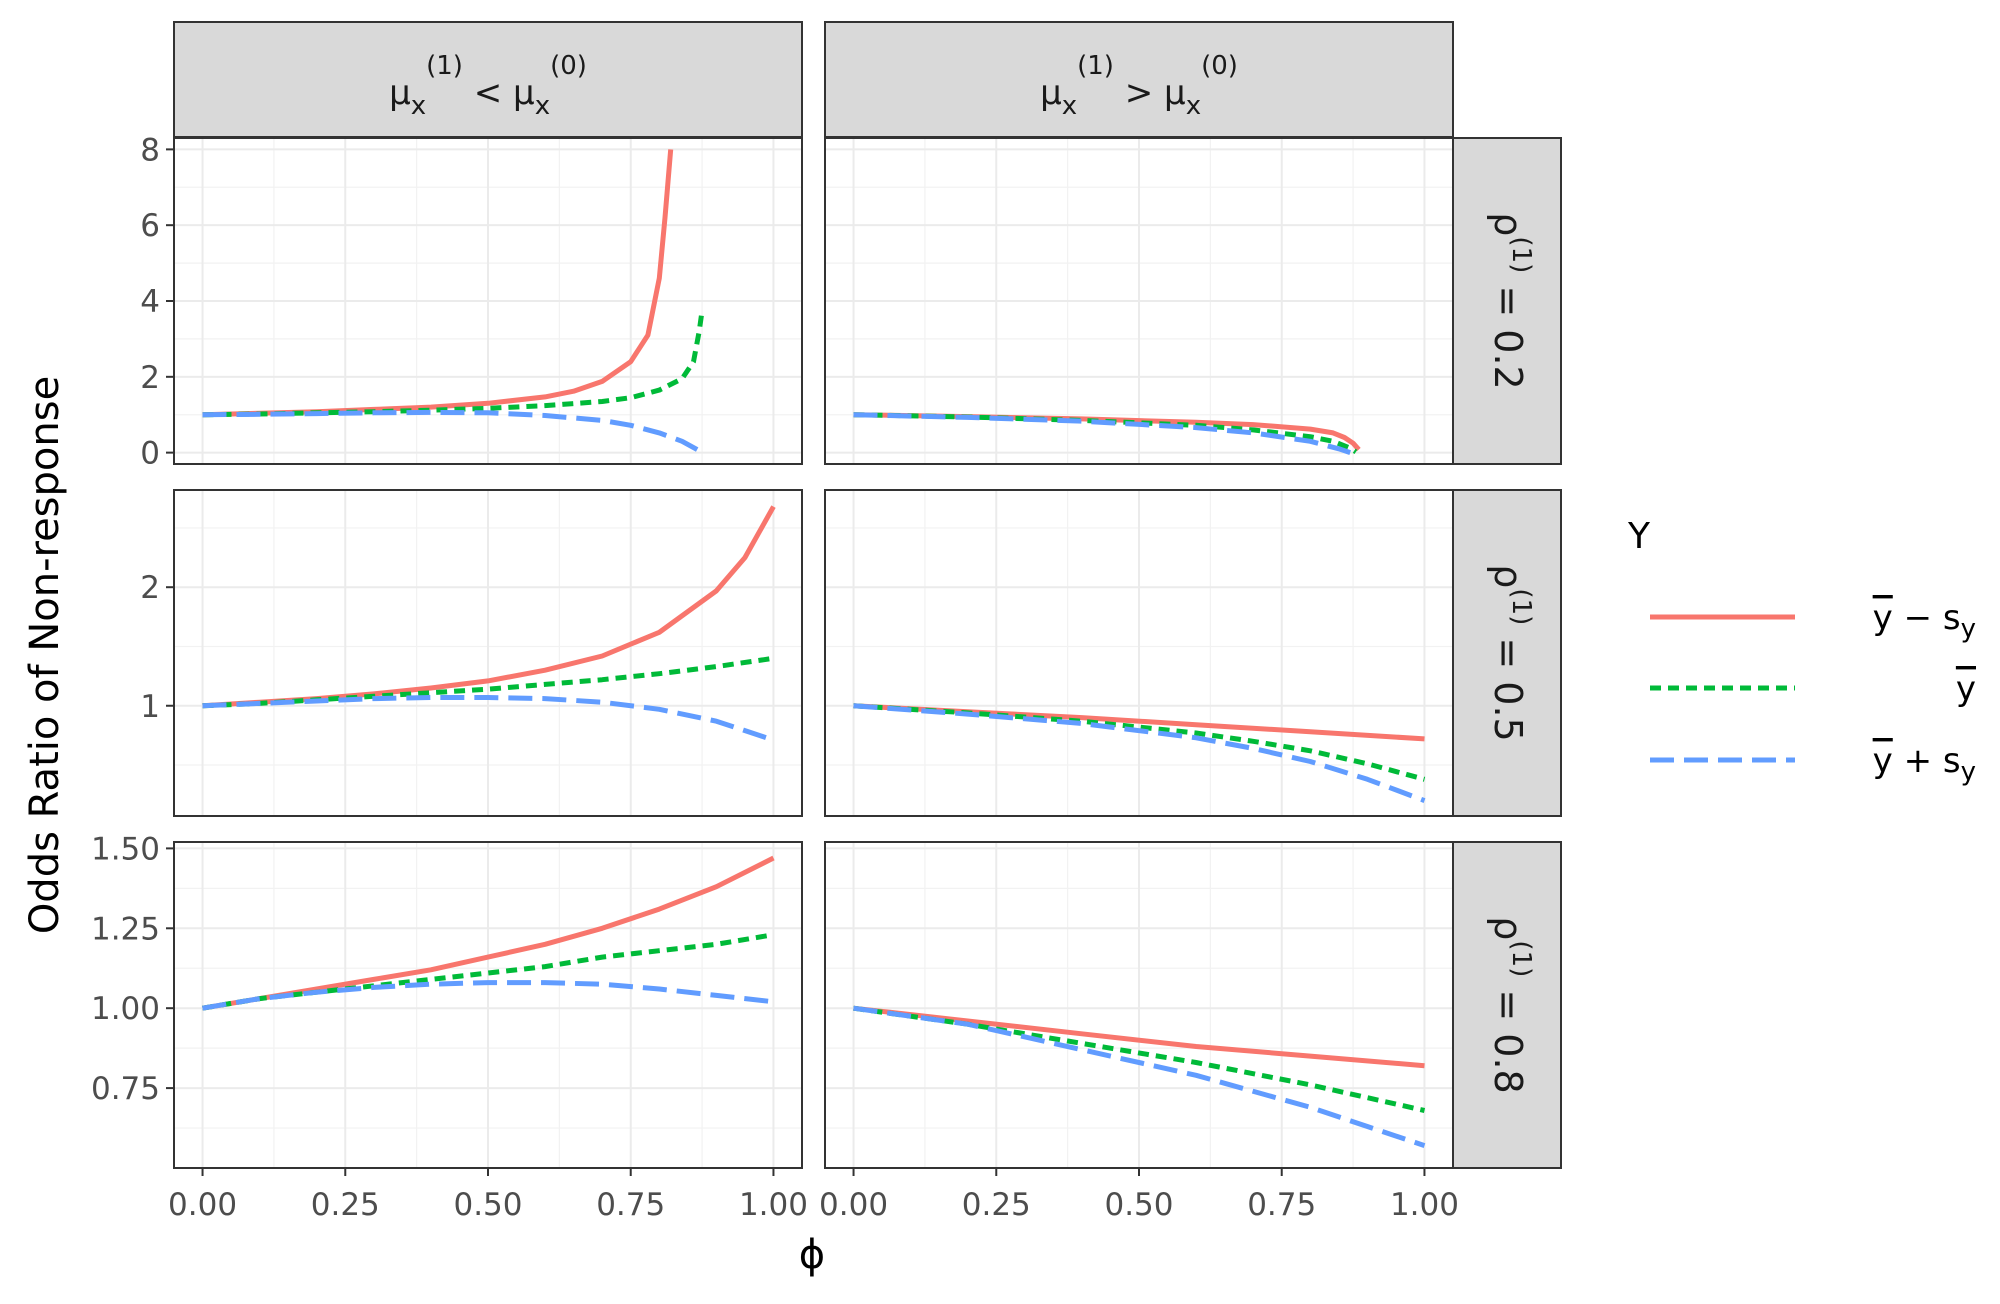  I want to click on y-tick-label: 6, so click(150, 226).